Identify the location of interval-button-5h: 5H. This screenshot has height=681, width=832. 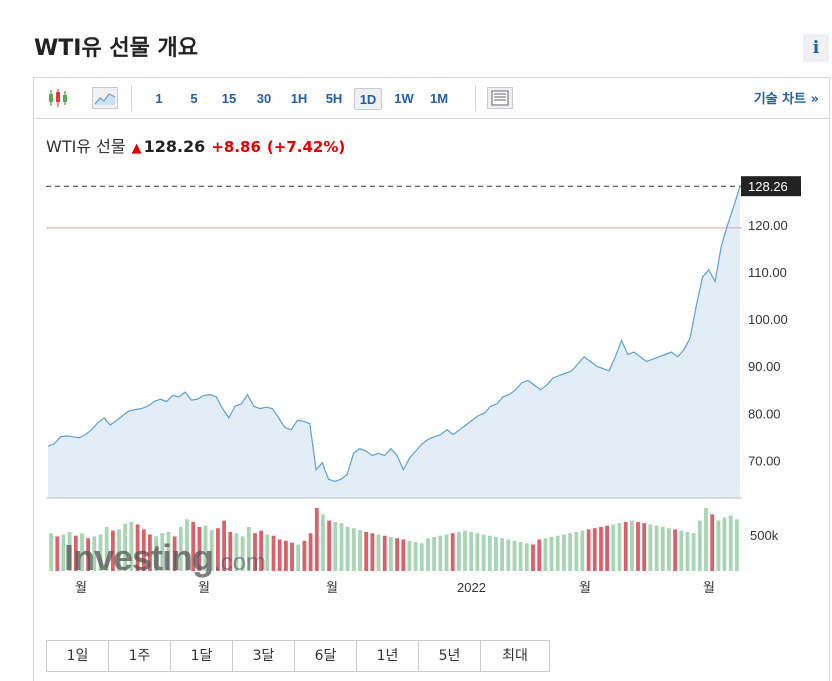
(334, 98).